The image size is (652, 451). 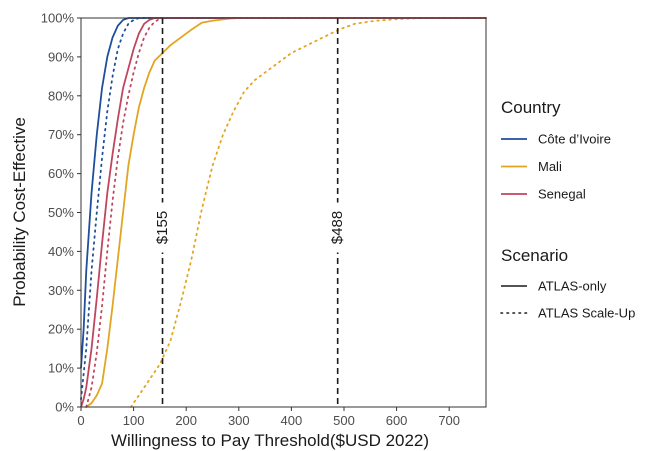 What do you see at coordinates (61, 173) in the screenshot?
I see `y-tick-label: 60%` at bounding box center [61, 173].